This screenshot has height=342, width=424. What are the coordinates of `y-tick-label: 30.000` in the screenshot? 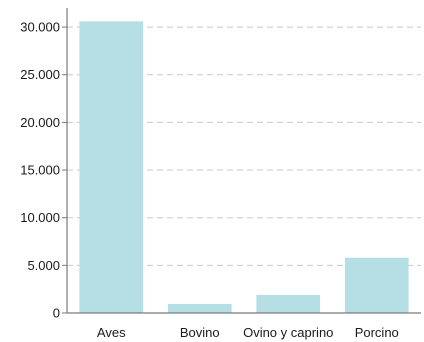 It's located at (40, 27).